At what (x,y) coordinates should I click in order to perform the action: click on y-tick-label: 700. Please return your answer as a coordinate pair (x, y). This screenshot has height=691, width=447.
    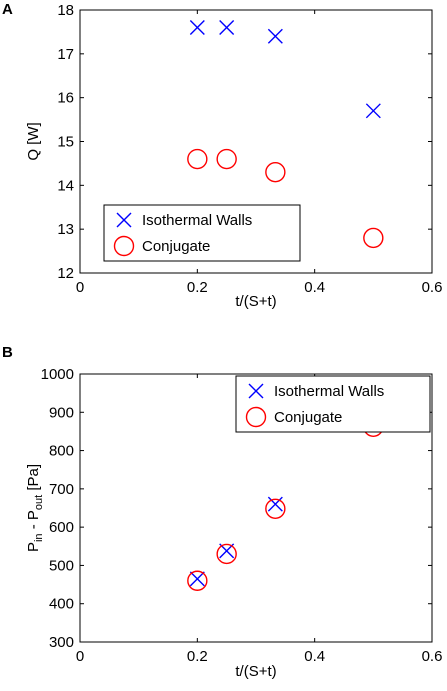
    Looking at the image, I should click on (61, 489).